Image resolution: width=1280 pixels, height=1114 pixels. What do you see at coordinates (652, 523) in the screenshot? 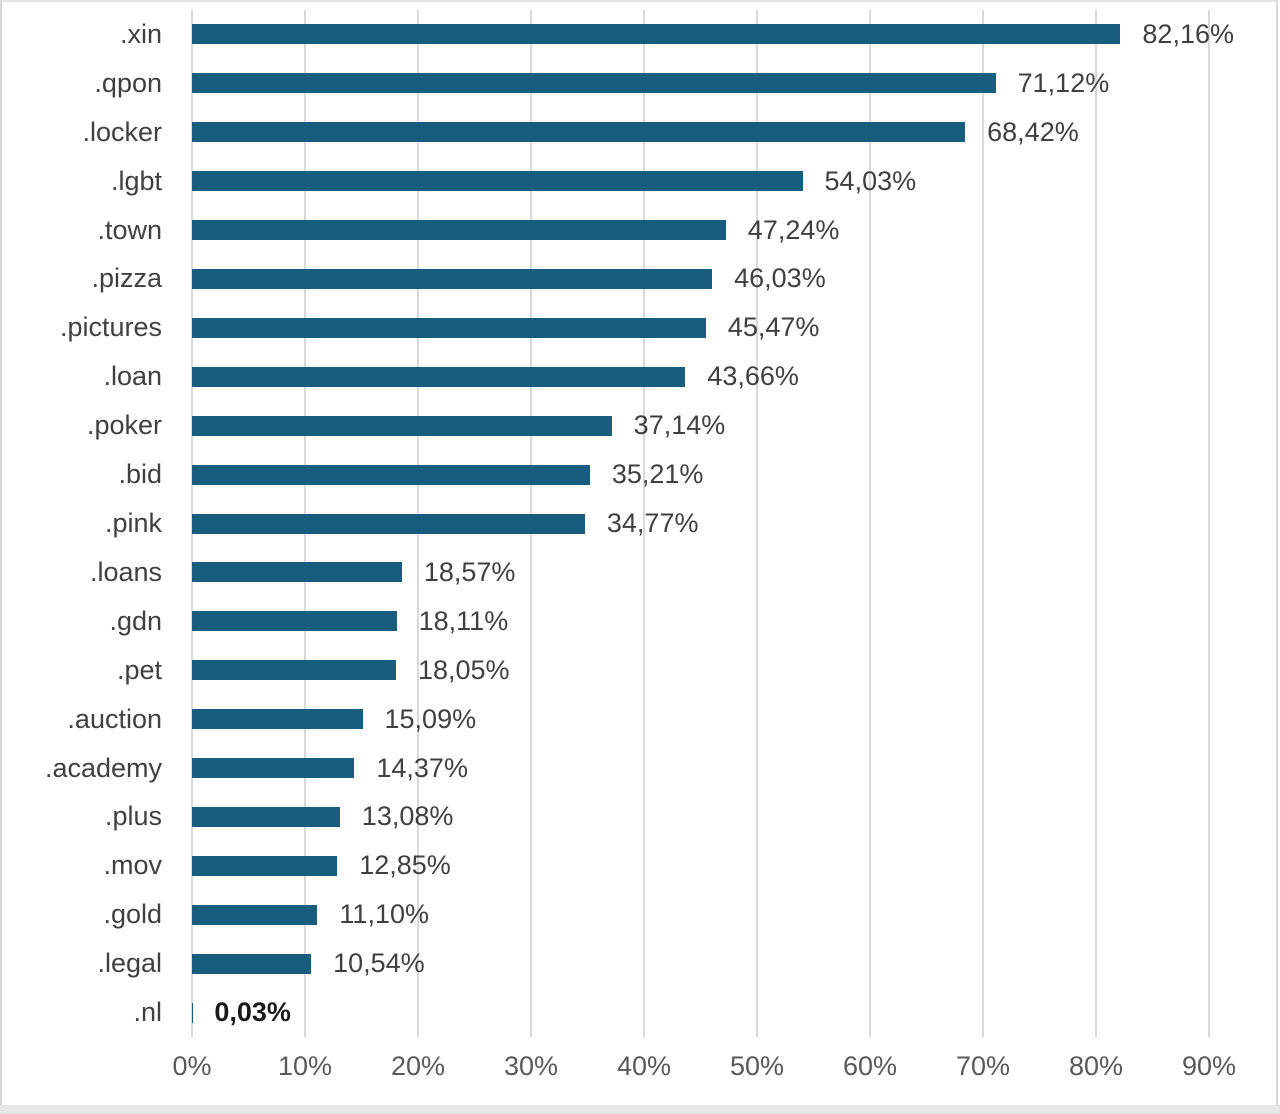
I see `value-label: 34,77%` at bounding box center [652, 523].